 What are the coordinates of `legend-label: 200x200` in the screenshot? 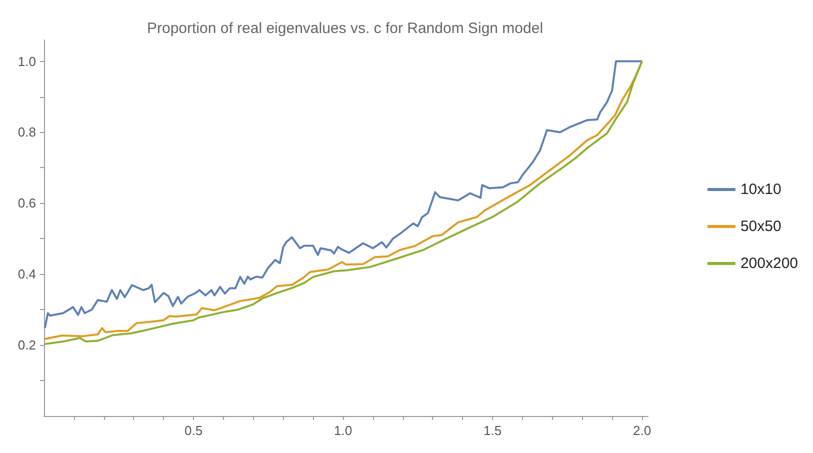 It's located at (769, 263).